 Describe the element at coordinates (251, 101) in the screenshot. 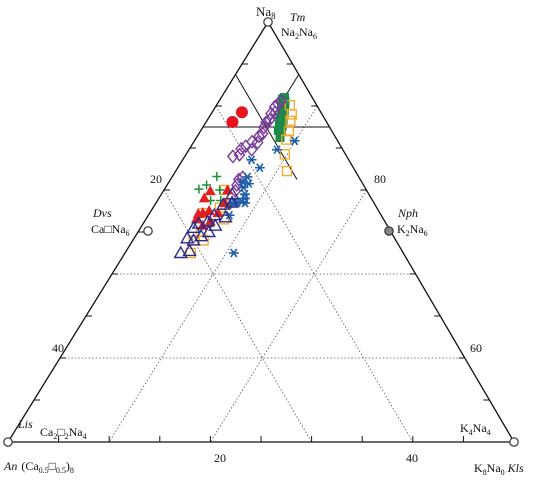

I see `ref-line` at that location.